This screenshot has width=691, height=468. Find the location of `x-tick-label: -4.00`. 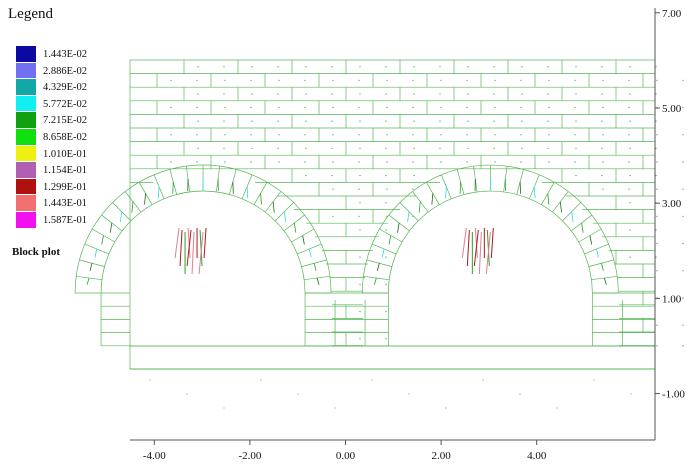

x-tick-label: -4.00 is located at coordinates (154, 456).